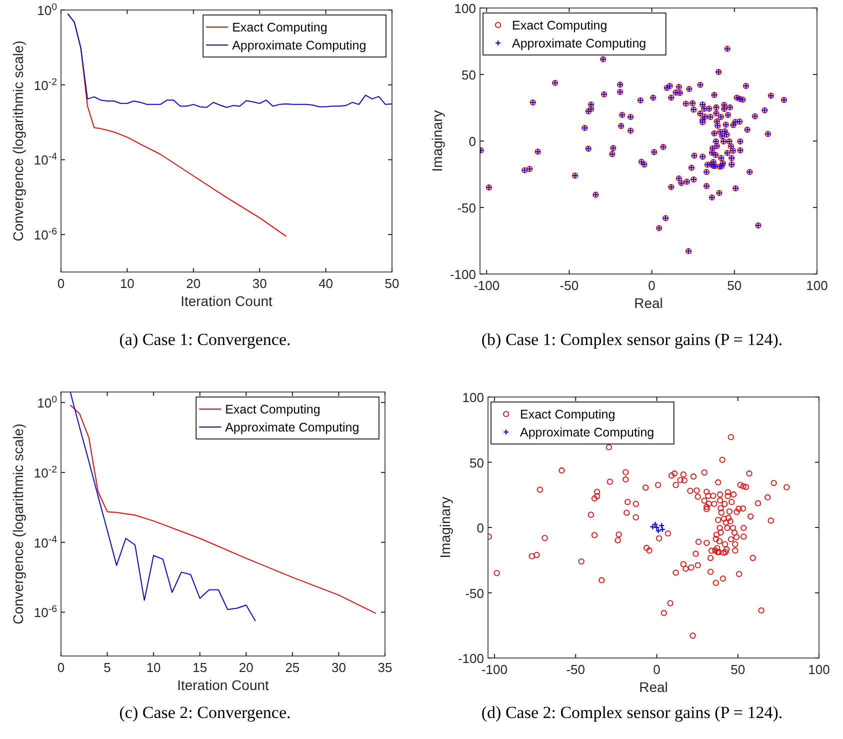 This screenshot has height=739, width=843. I want to click on x-tick-label: 40, so click(326, 283).